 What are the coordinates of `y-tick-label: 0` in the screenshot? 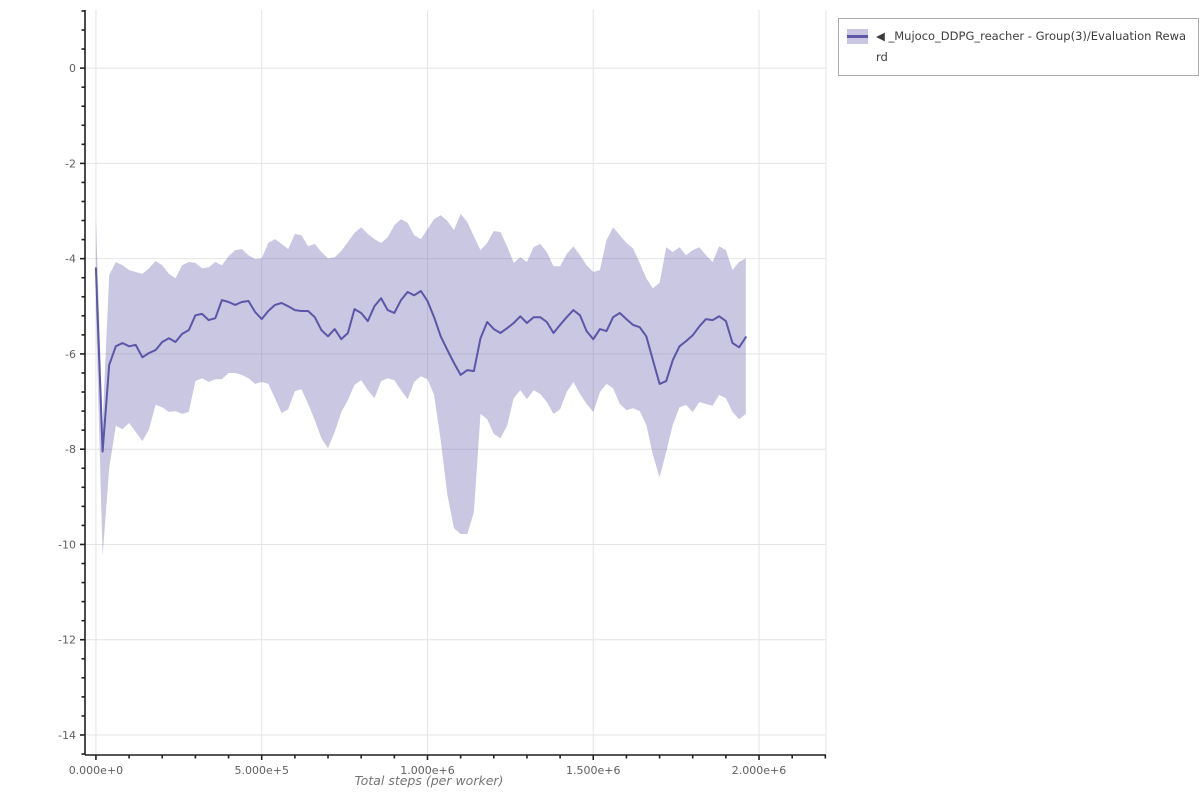 It's located at (72, 68).